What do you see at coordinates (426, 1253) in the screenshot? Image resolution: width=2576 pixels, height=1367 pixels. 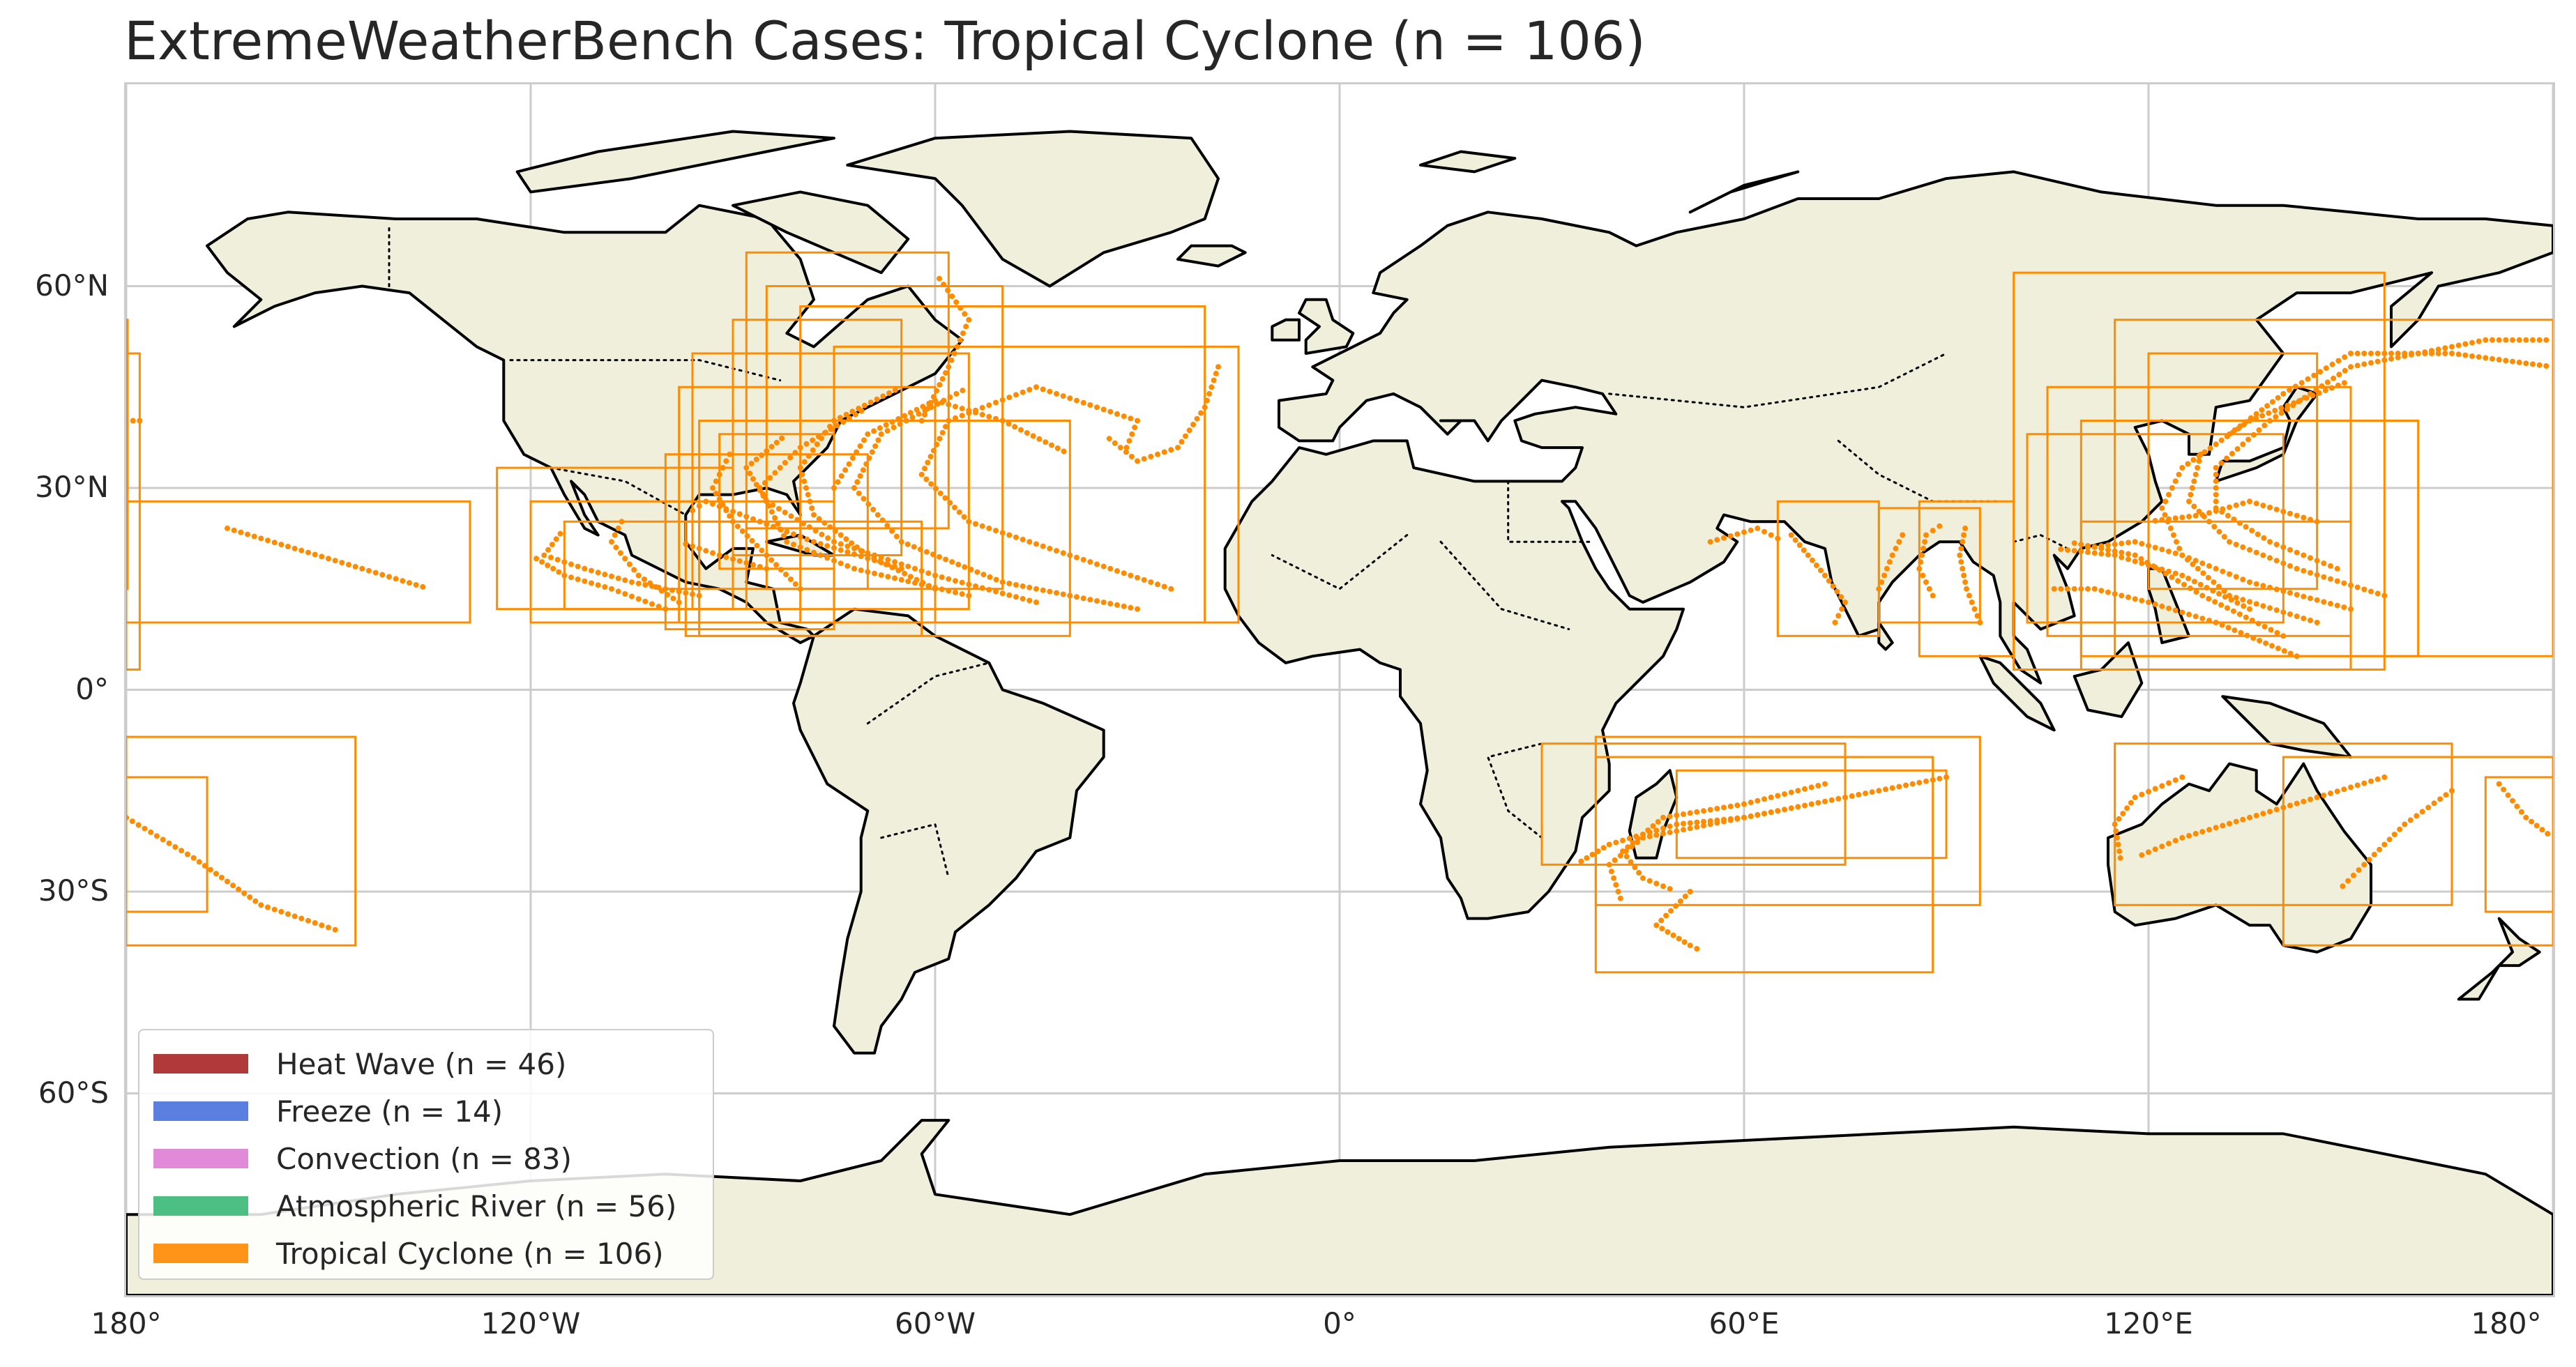 I see `legend-item-tropical-cyclone: Tropical Cyclone (n = 106)` at bounding box center [426, 1253].